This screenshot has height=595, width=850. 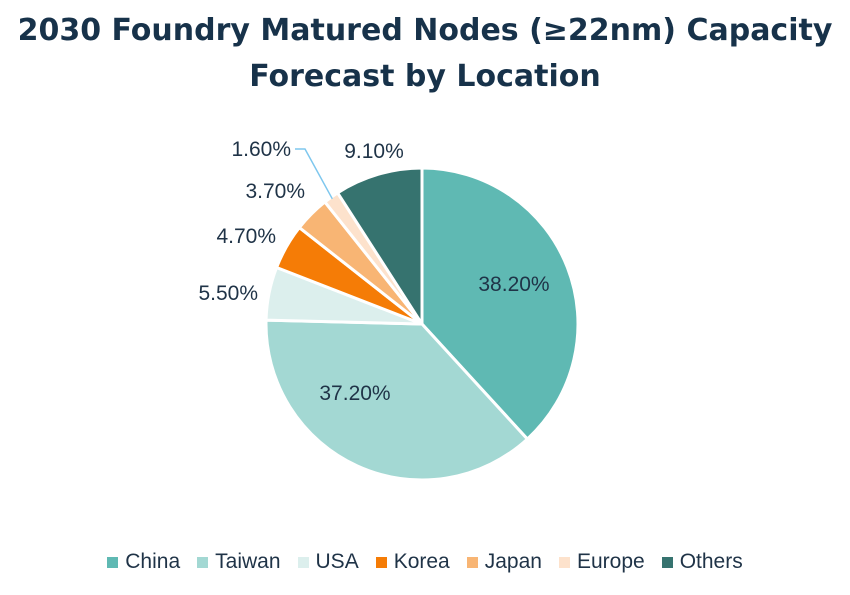 What do you see at coordinates (421, 561) in the screenshot?
I see `legend-label-korea: Korea` at bounding box center [421, 561].